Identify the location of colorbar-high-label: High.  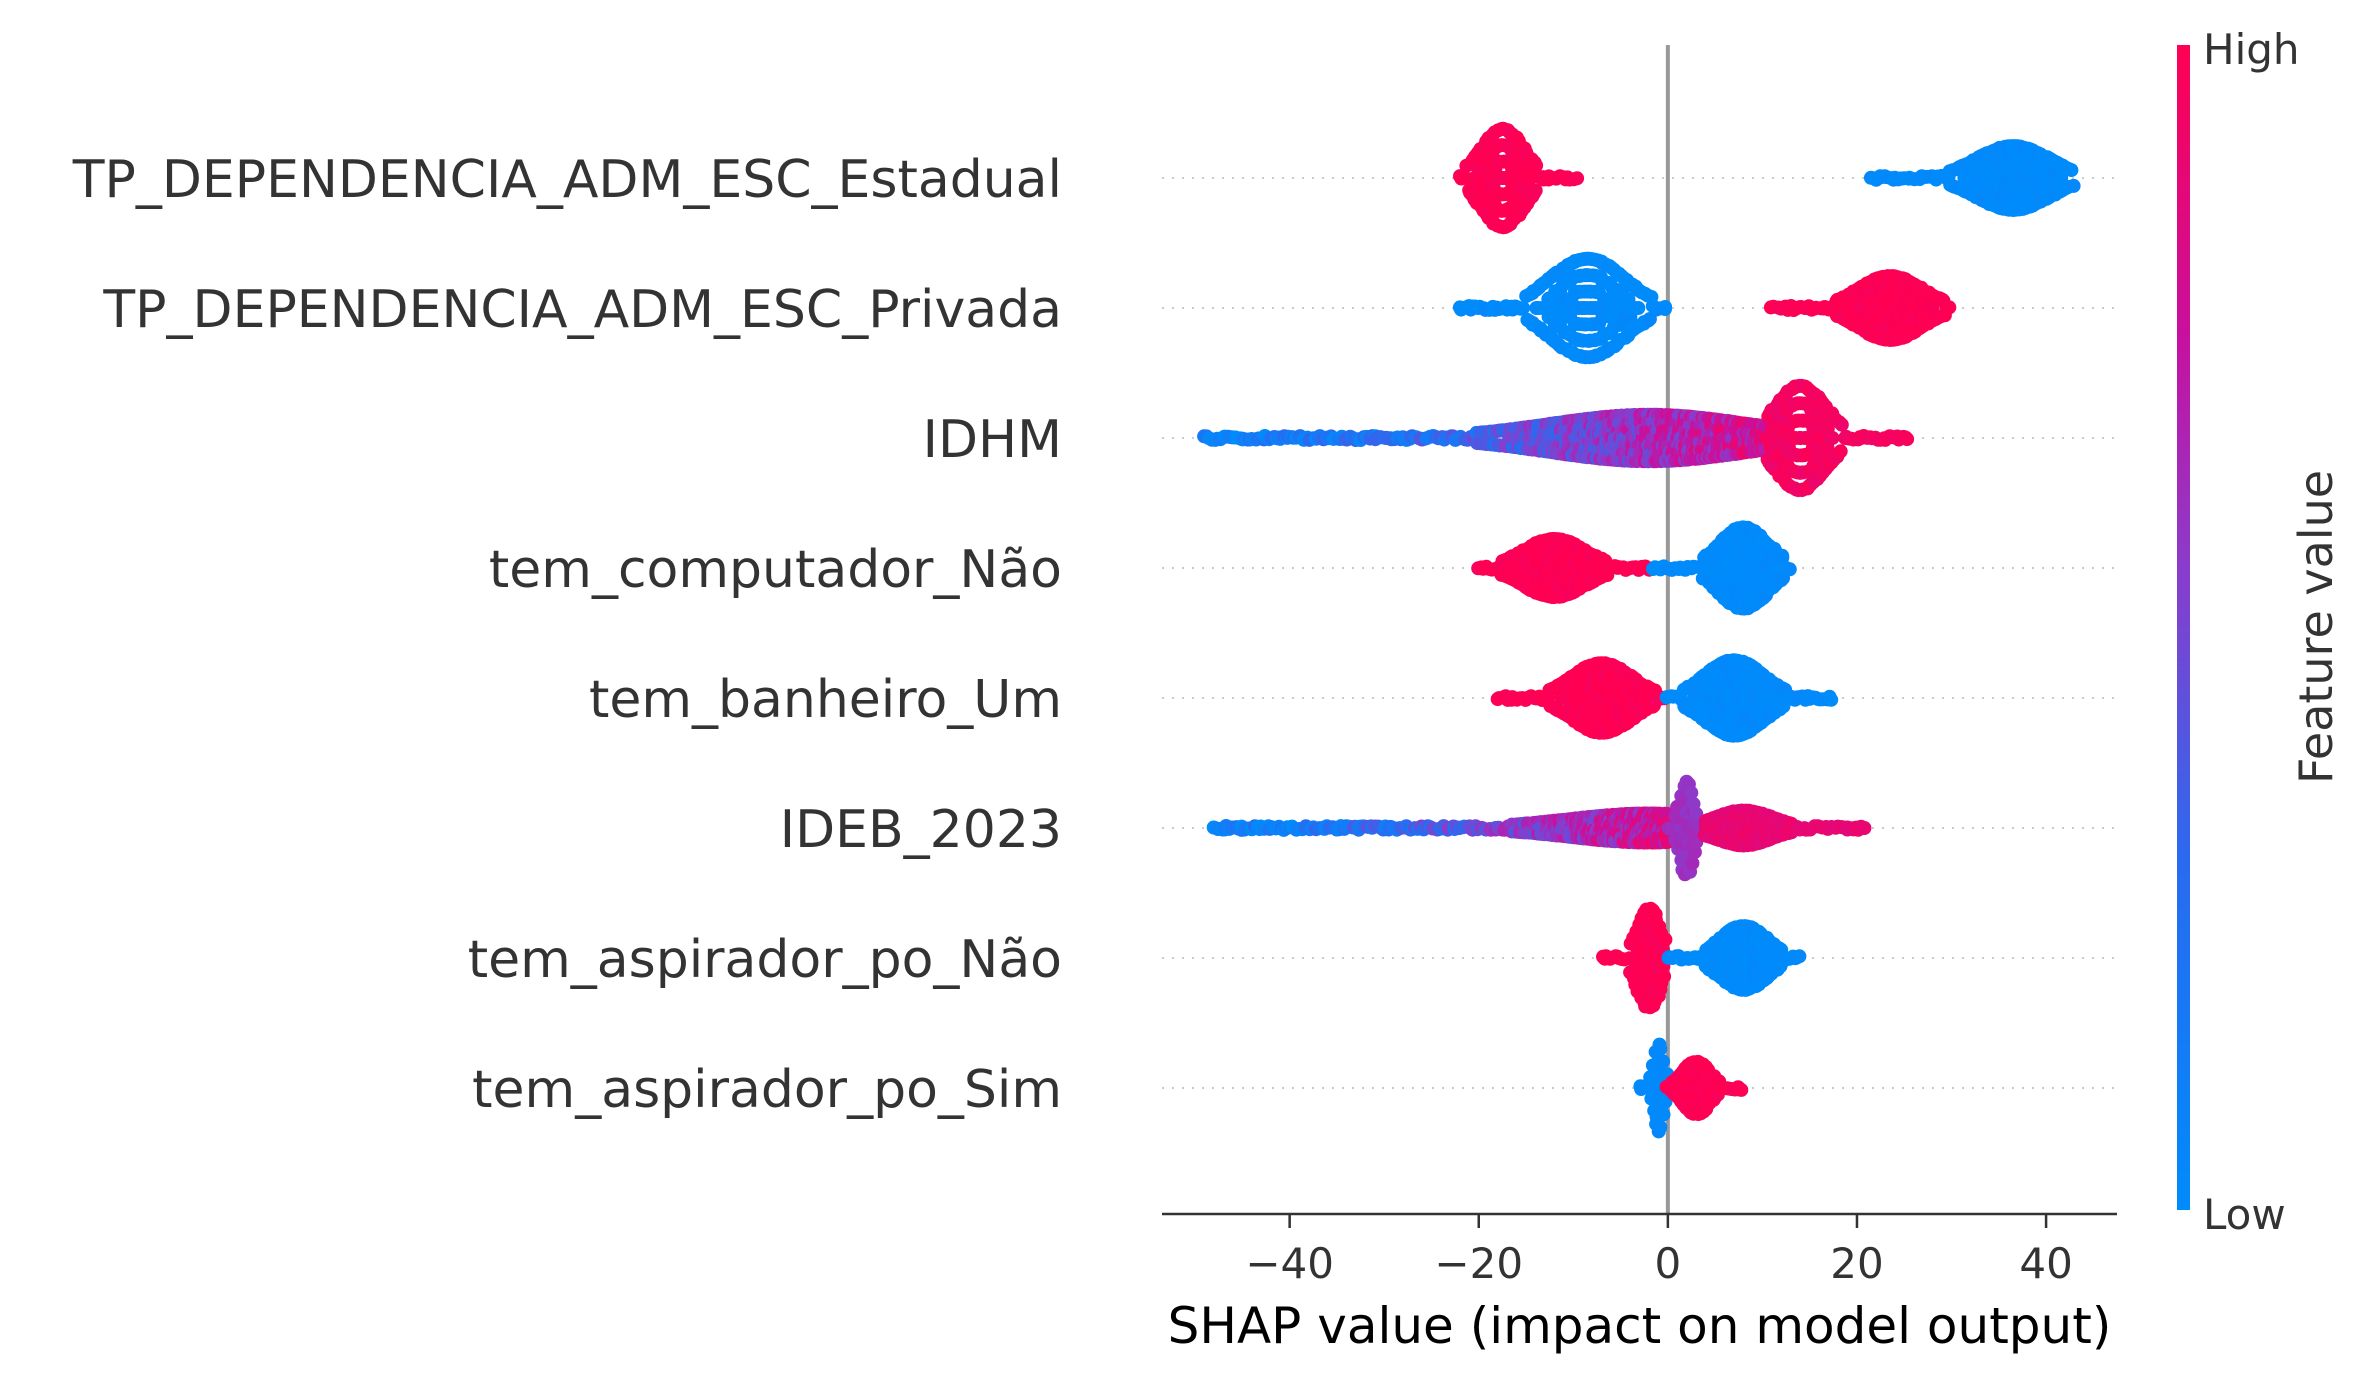
(2251, 49).